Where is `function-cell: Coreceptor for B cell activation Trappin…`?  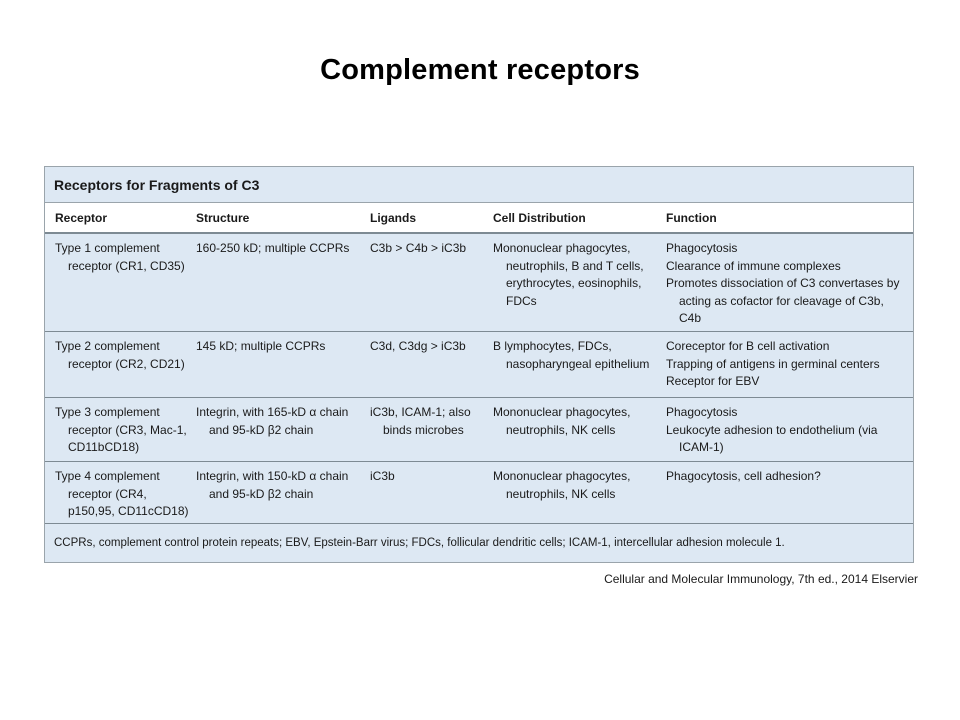
function-cell: Coreceptor for B cell activation Trappin… is located at coordinates (789, 367).